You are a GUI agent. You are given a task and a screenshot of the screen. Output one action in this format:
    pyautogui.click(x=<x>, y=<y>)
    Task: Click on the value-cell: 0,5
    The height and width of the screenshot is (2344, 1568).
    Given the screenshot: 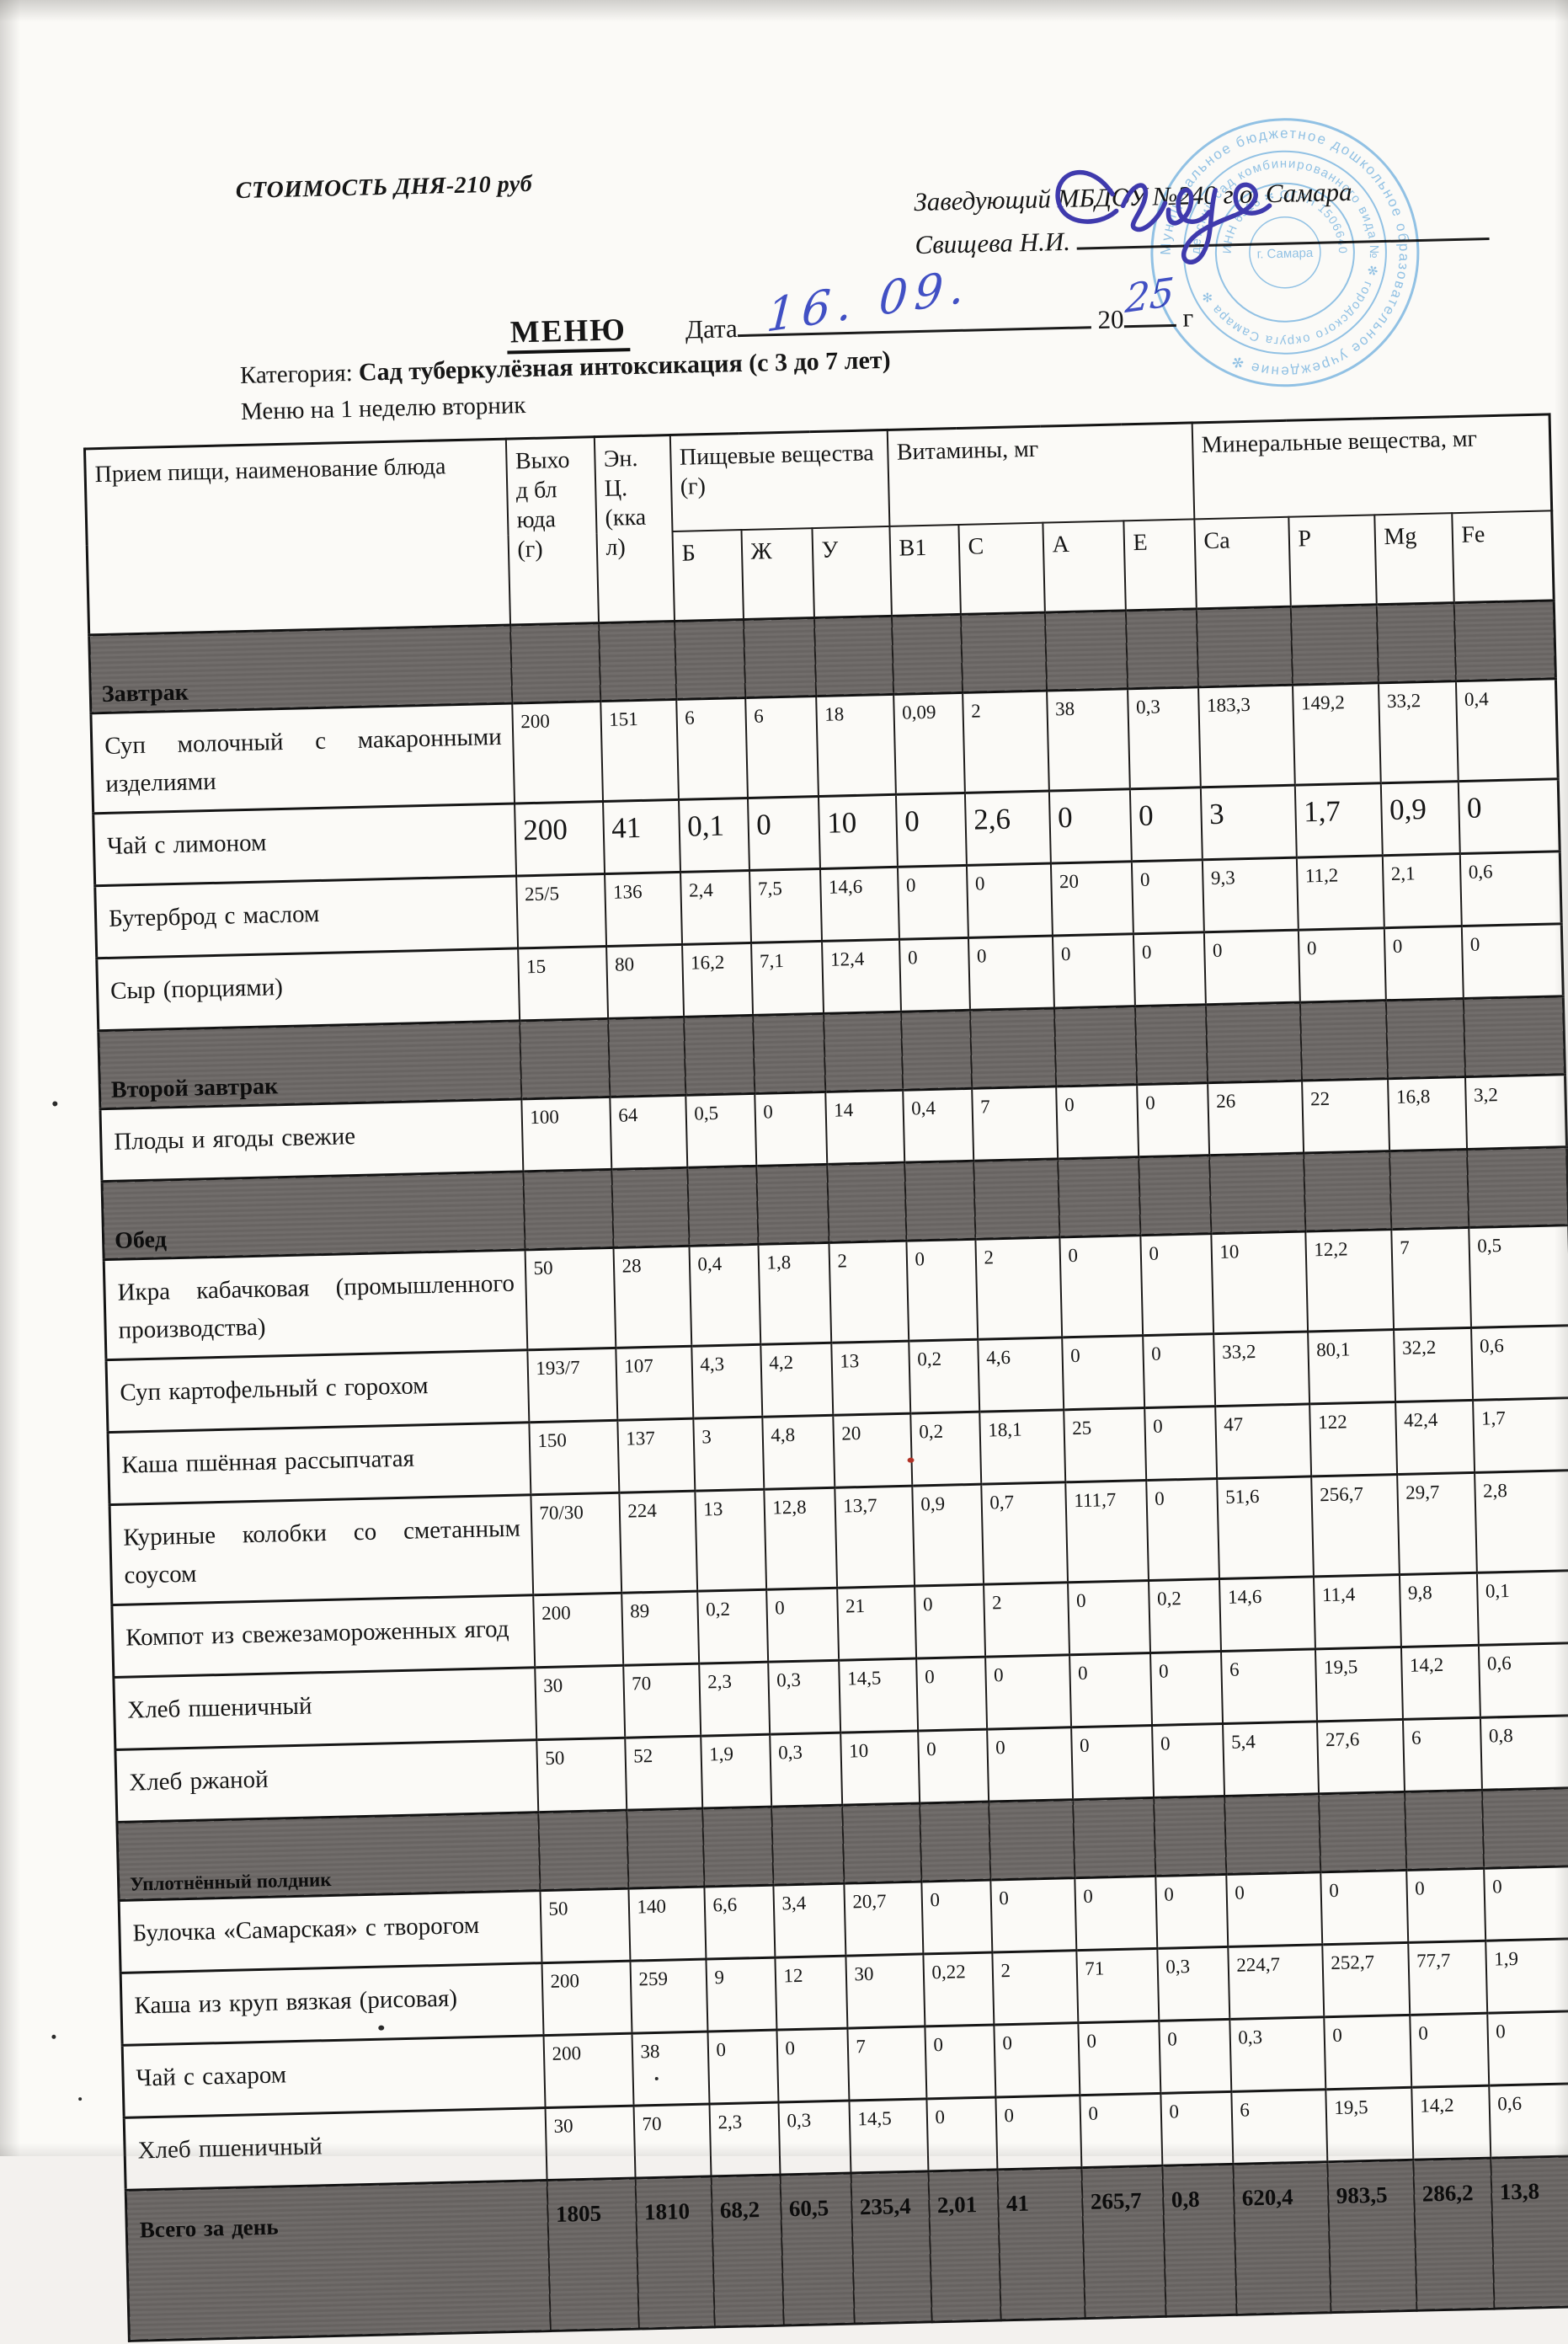 What is the action you would take?
    pyautogui.click(x=720, y=1131)
    